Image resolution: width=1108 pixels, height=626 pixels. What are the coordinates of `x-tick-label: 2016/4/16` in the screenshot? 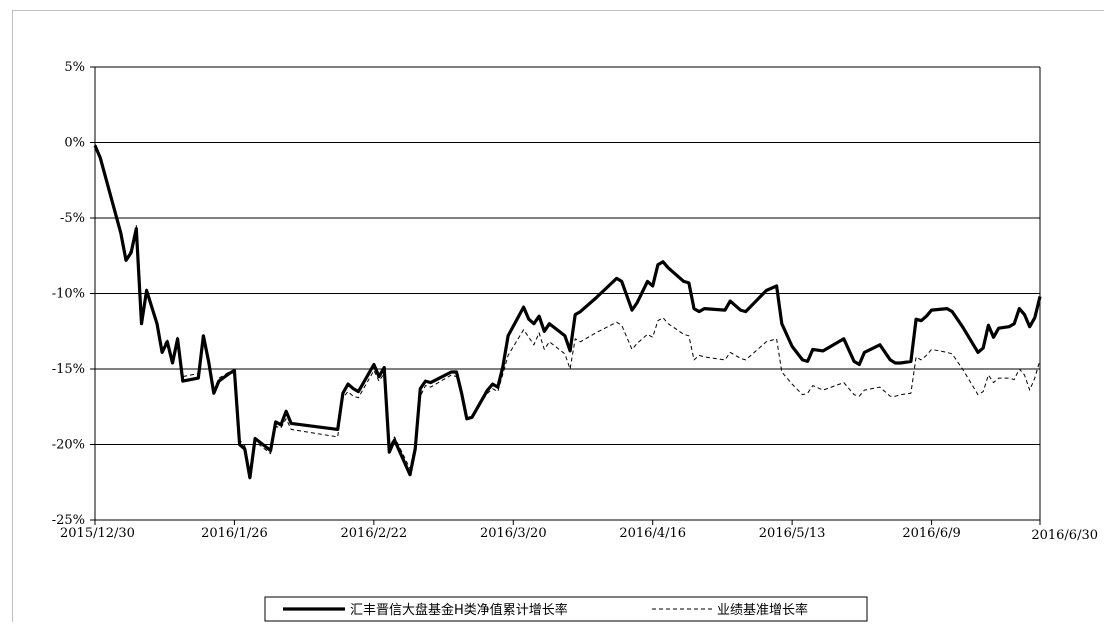 It's located at (652, 533).